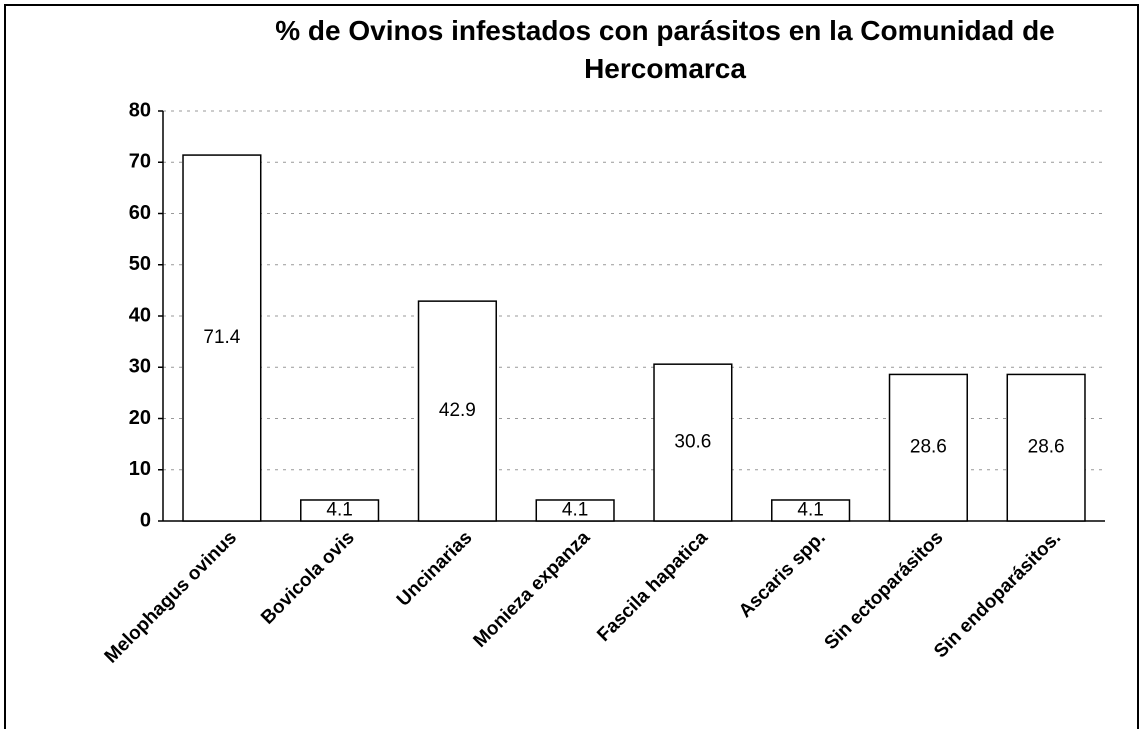 This screenshot has height=729, width=1143. I want to click on y-tick-label: 50, so click(140, 264).